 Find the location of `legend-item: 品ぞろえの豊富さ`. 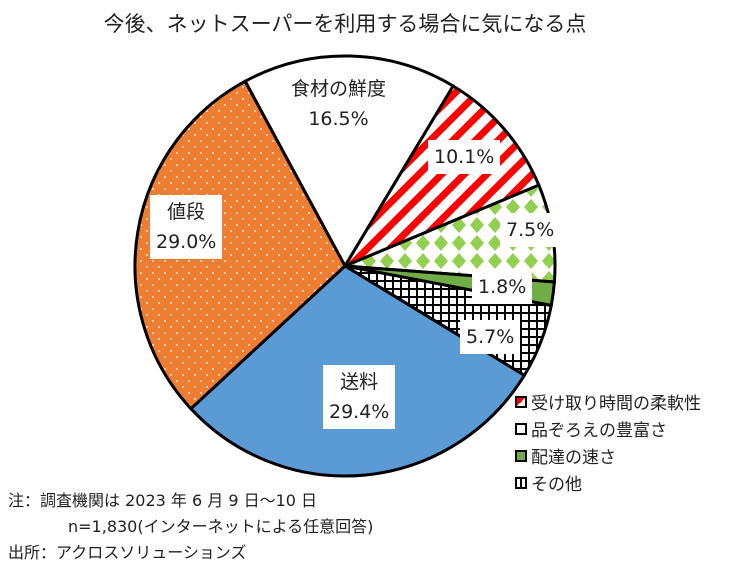

legend-item: 品ぞろえの豊富さ is located at coordinates (608, 428).